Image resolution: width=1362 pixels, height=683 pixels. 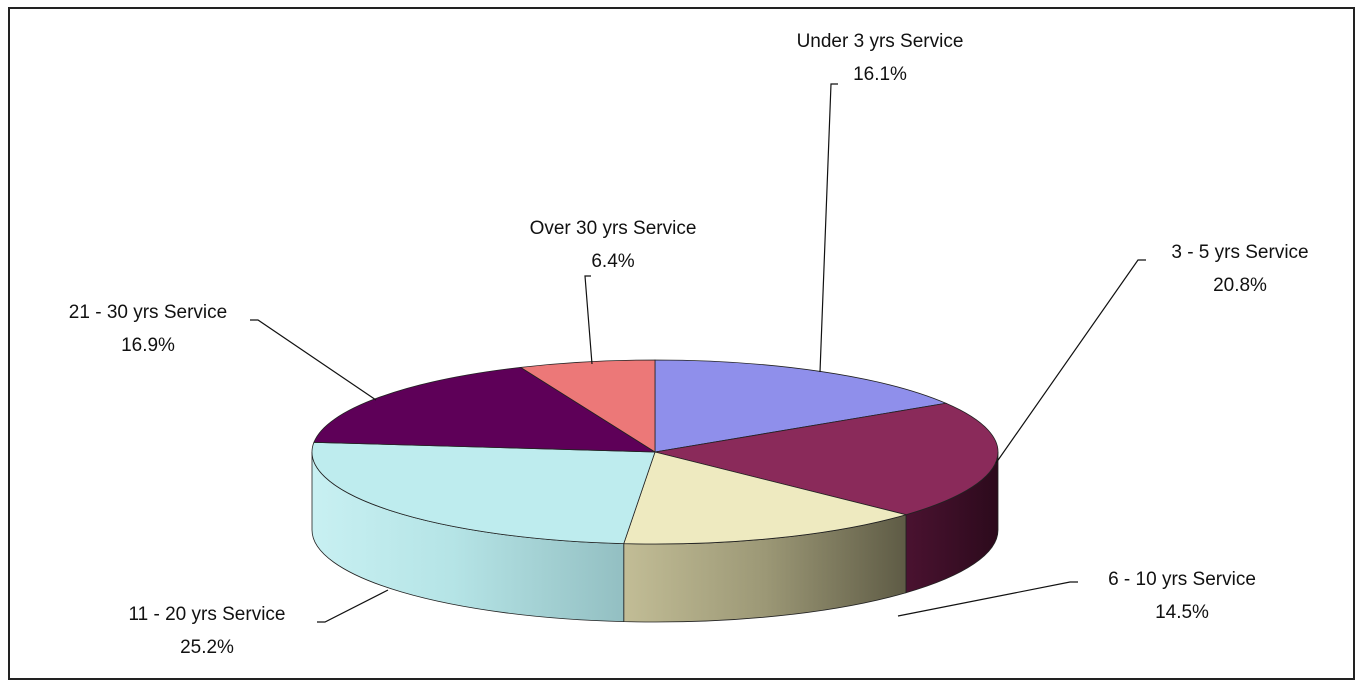 What do you see at coordinates (1239, 252) in the screenshot?
I see `slice-label-3-5-yrs-service: 3 - 5 yrs Service` at bounding box center [1239, 252].